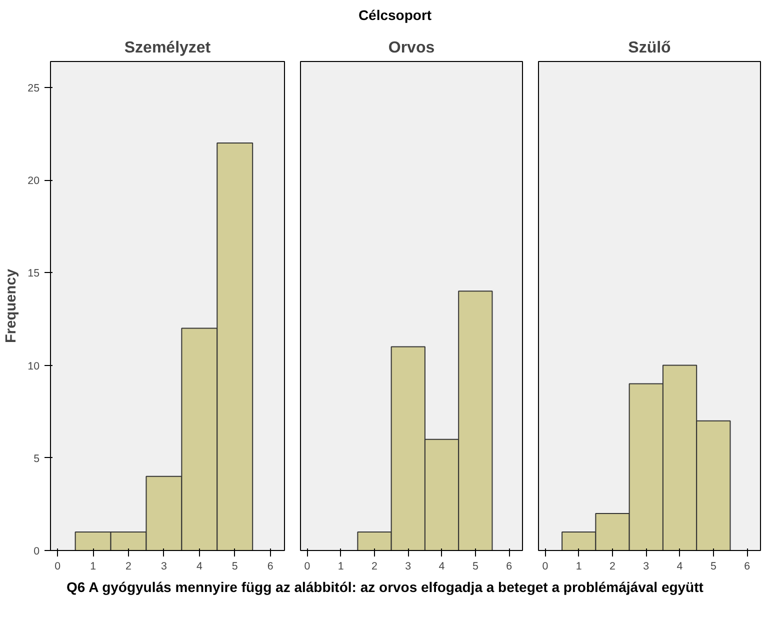 Image resolution: width=780 pixels, height=621 pixels. Describe the element at coordinates (12, 306) in the screenshot. I see `y-axis-title: Frequency` at that location.